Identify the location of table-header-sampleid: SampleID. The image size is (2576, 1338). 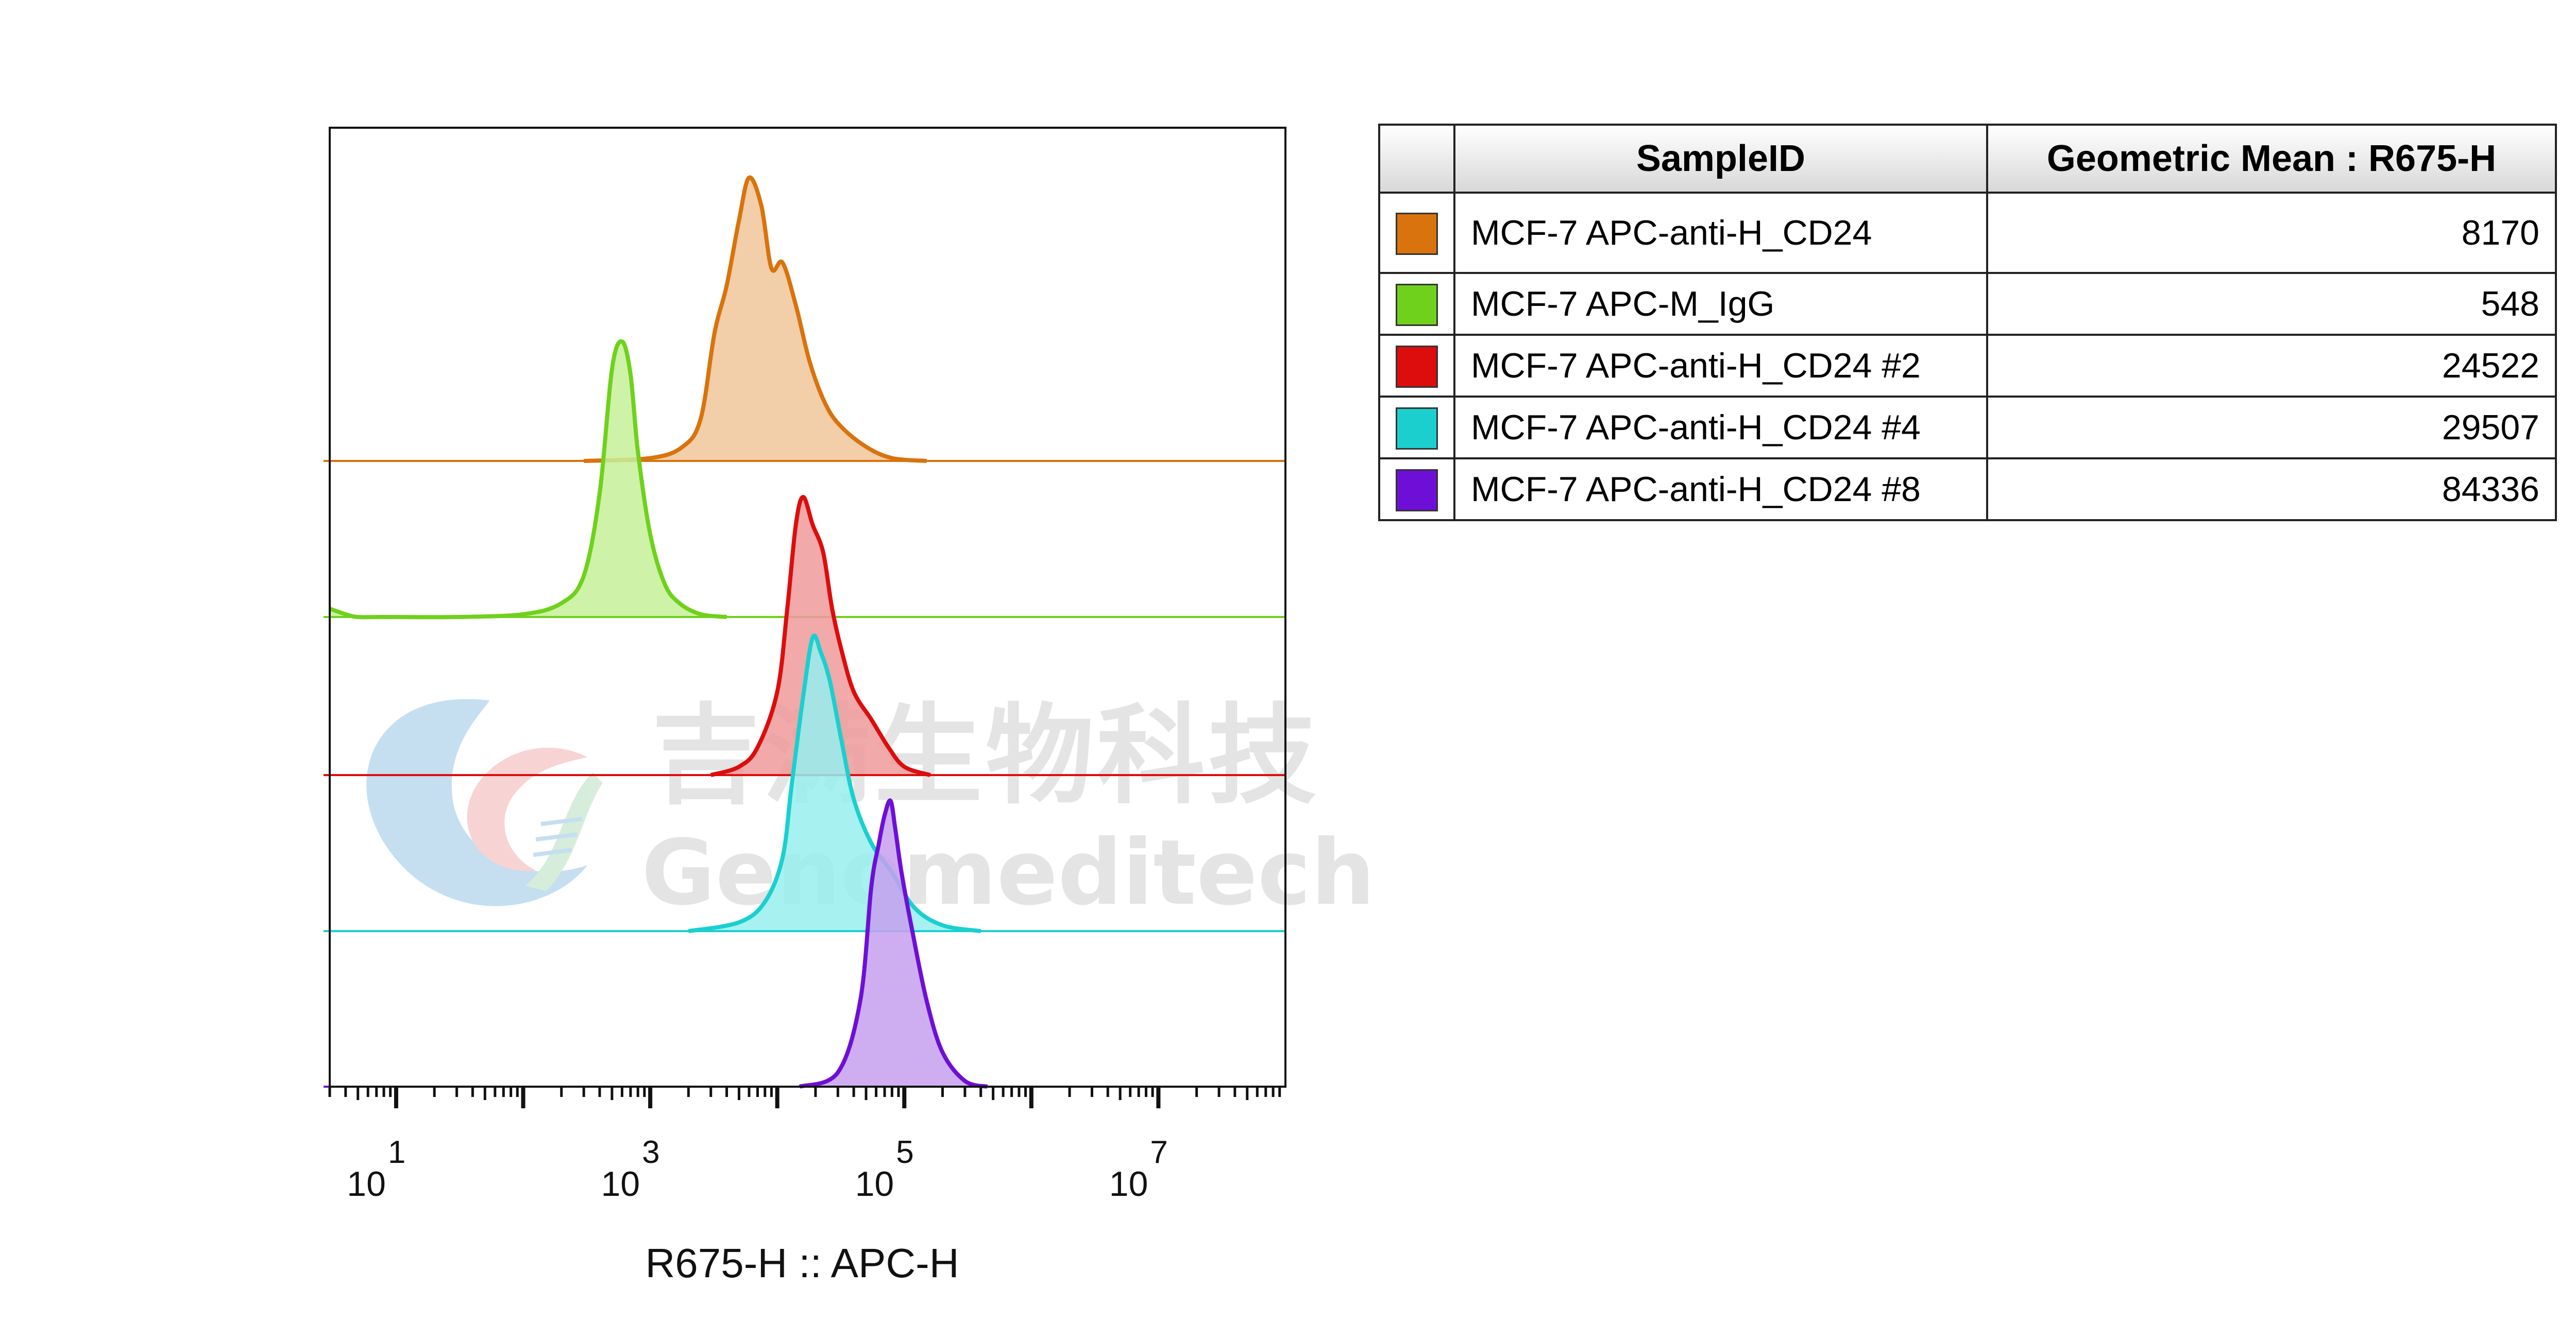
(1720, 159).